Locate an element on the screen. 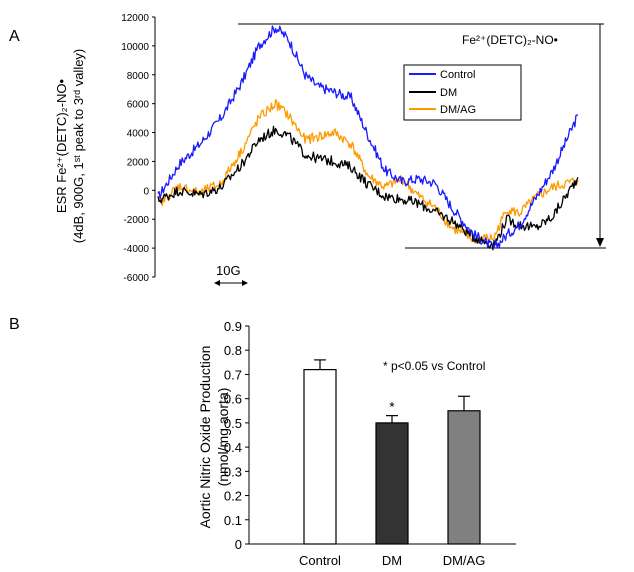 This screenshot has width=634, height=572. category-label-dm: DM is located at coordinates (392, 560).